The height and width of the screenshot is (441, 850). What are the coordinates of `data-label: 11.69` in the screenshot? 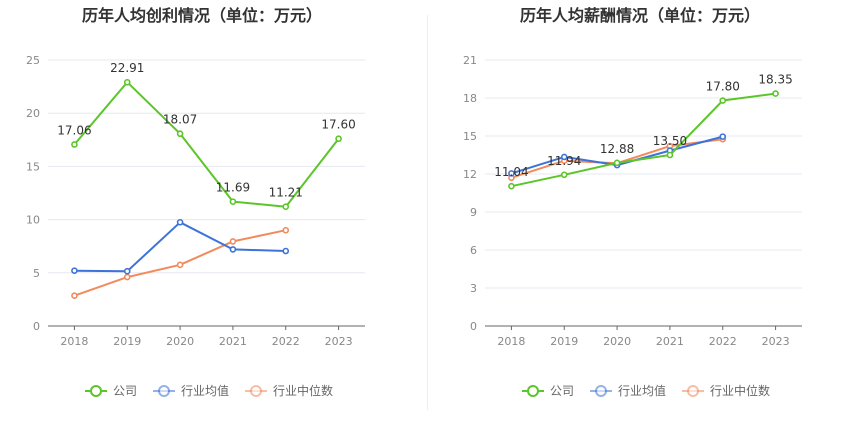 It's located at (233, 188).